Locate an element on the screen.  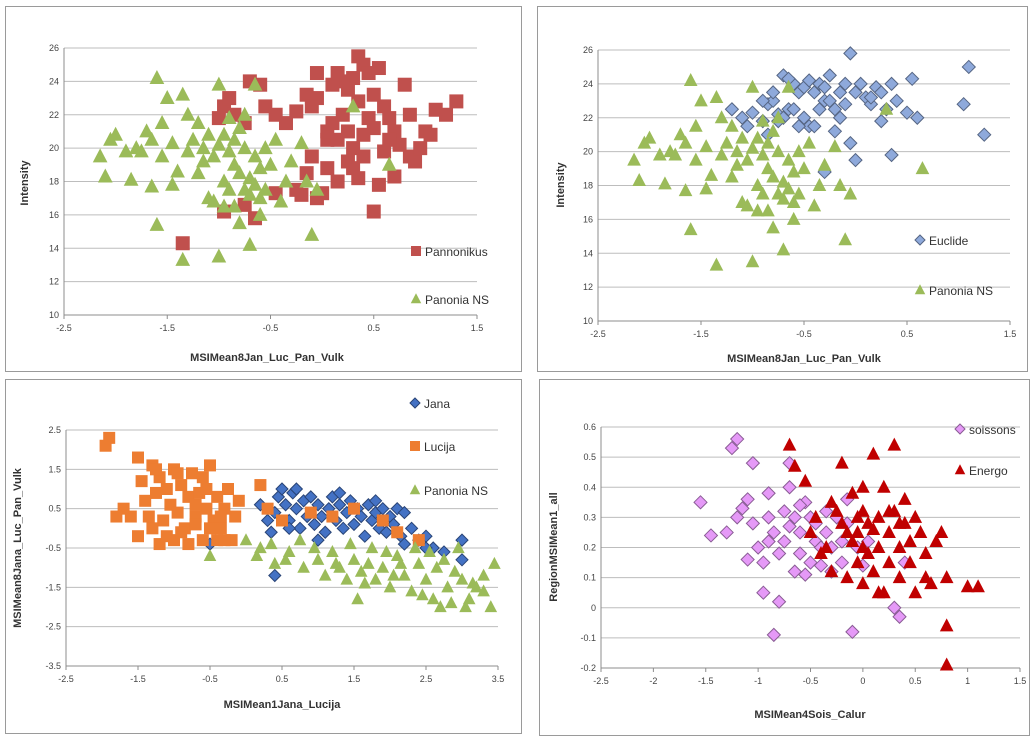
series-panonia-ns is located at coordinates (244, 167).